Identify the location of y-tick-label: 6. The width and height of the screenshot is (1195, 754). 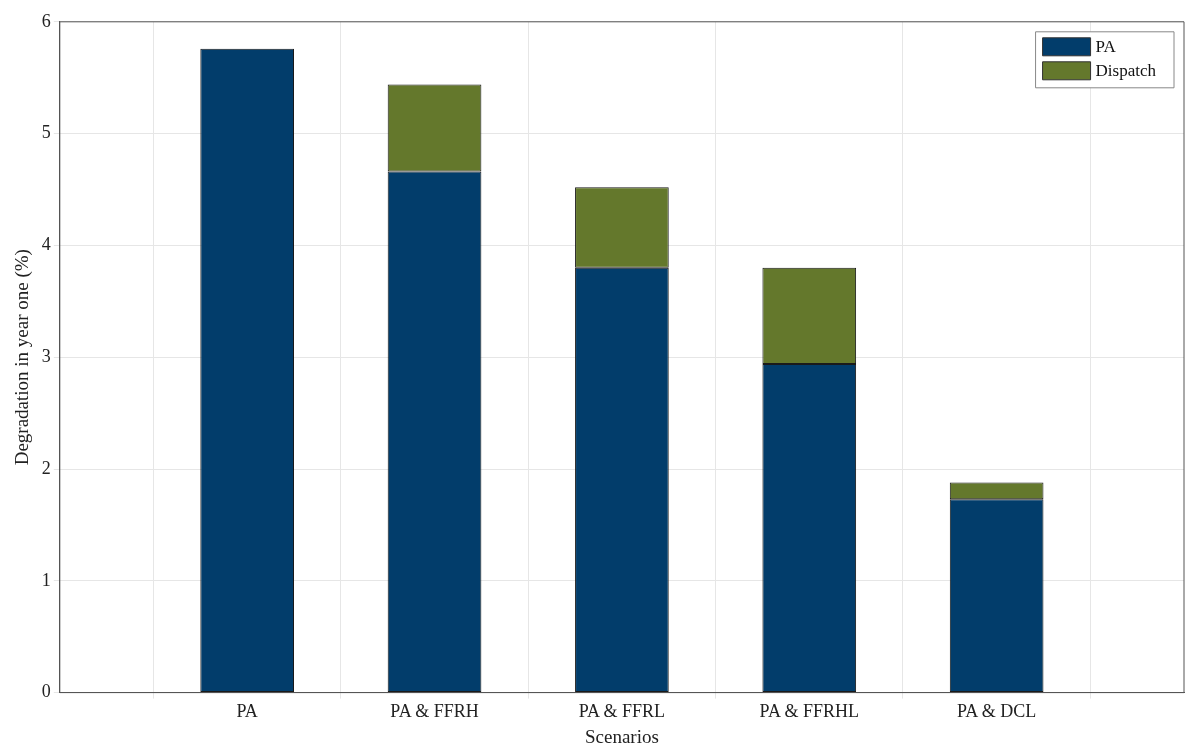
(46, 20).